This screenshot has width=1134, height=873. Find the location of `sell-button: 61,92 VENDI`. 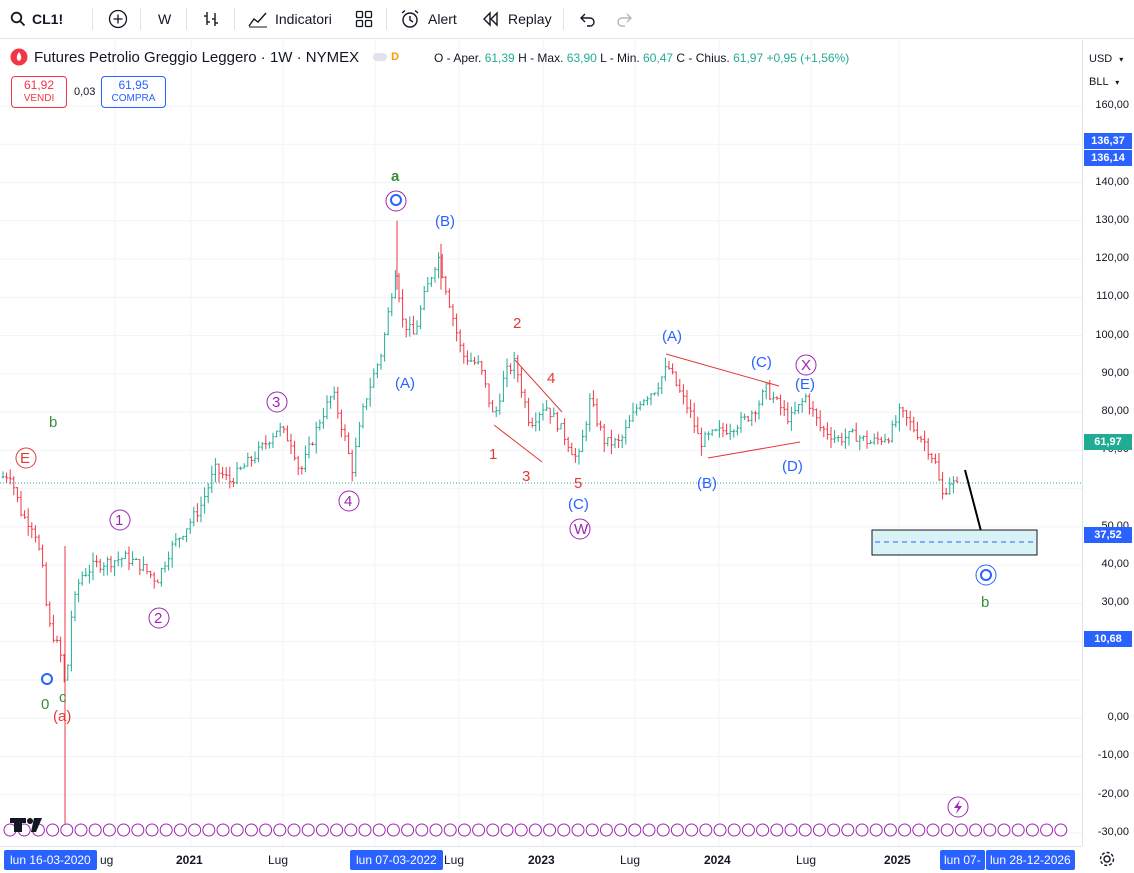

sell-button: 61,92 VENDI is located at coordinates (39, 92).